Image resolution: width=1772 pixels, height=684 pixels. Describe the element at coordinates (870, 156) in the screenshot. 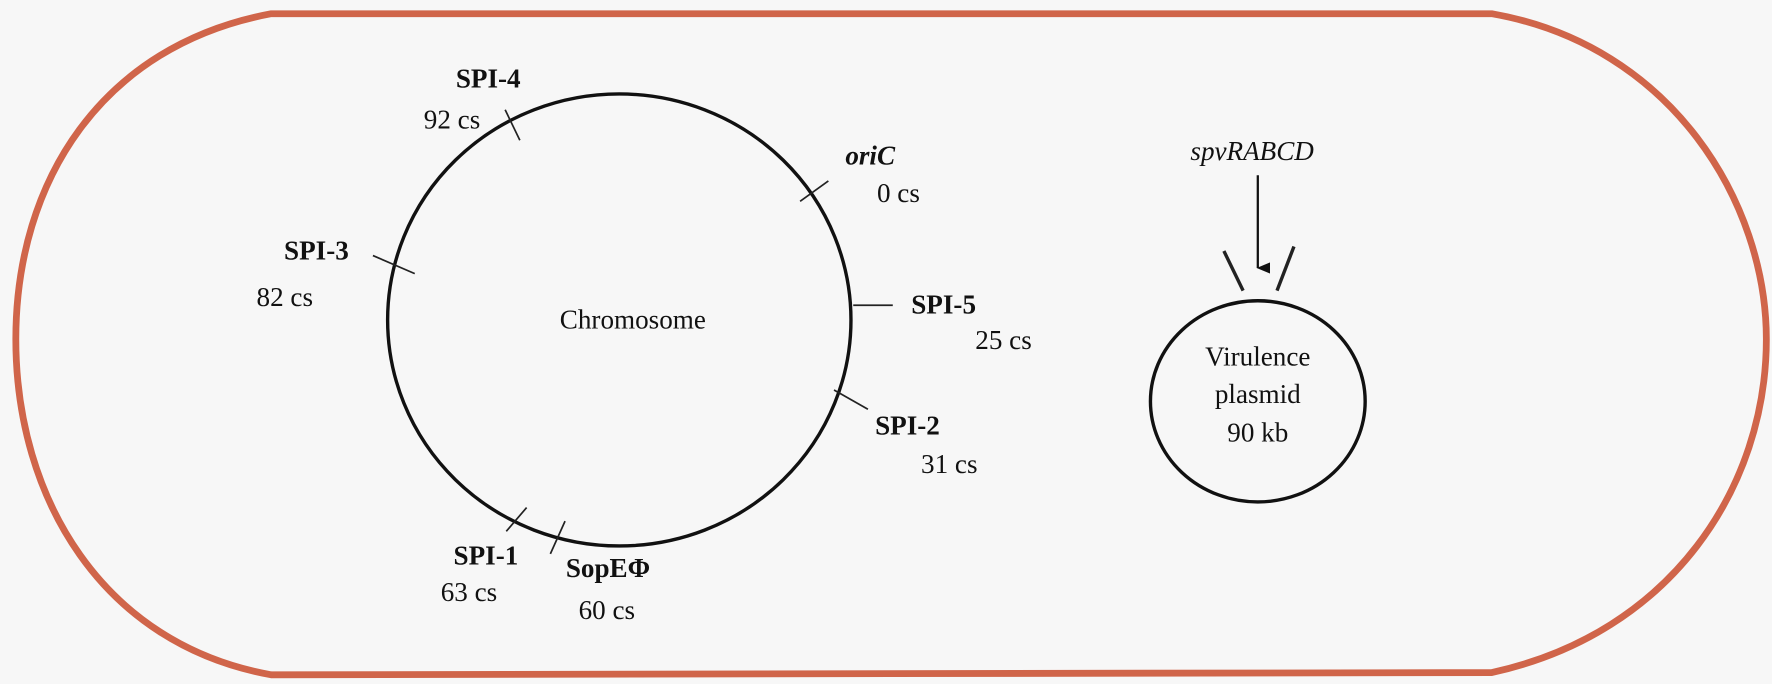

I see `marker-name: oriC` at that location.